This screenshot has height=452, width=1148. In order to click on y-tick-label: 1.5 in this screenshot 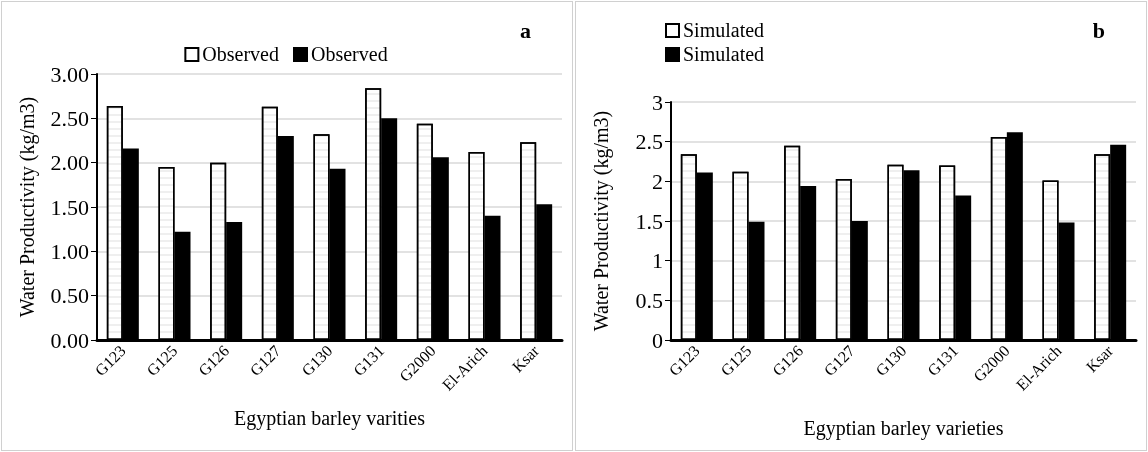, I will do `click(649, 221)`.